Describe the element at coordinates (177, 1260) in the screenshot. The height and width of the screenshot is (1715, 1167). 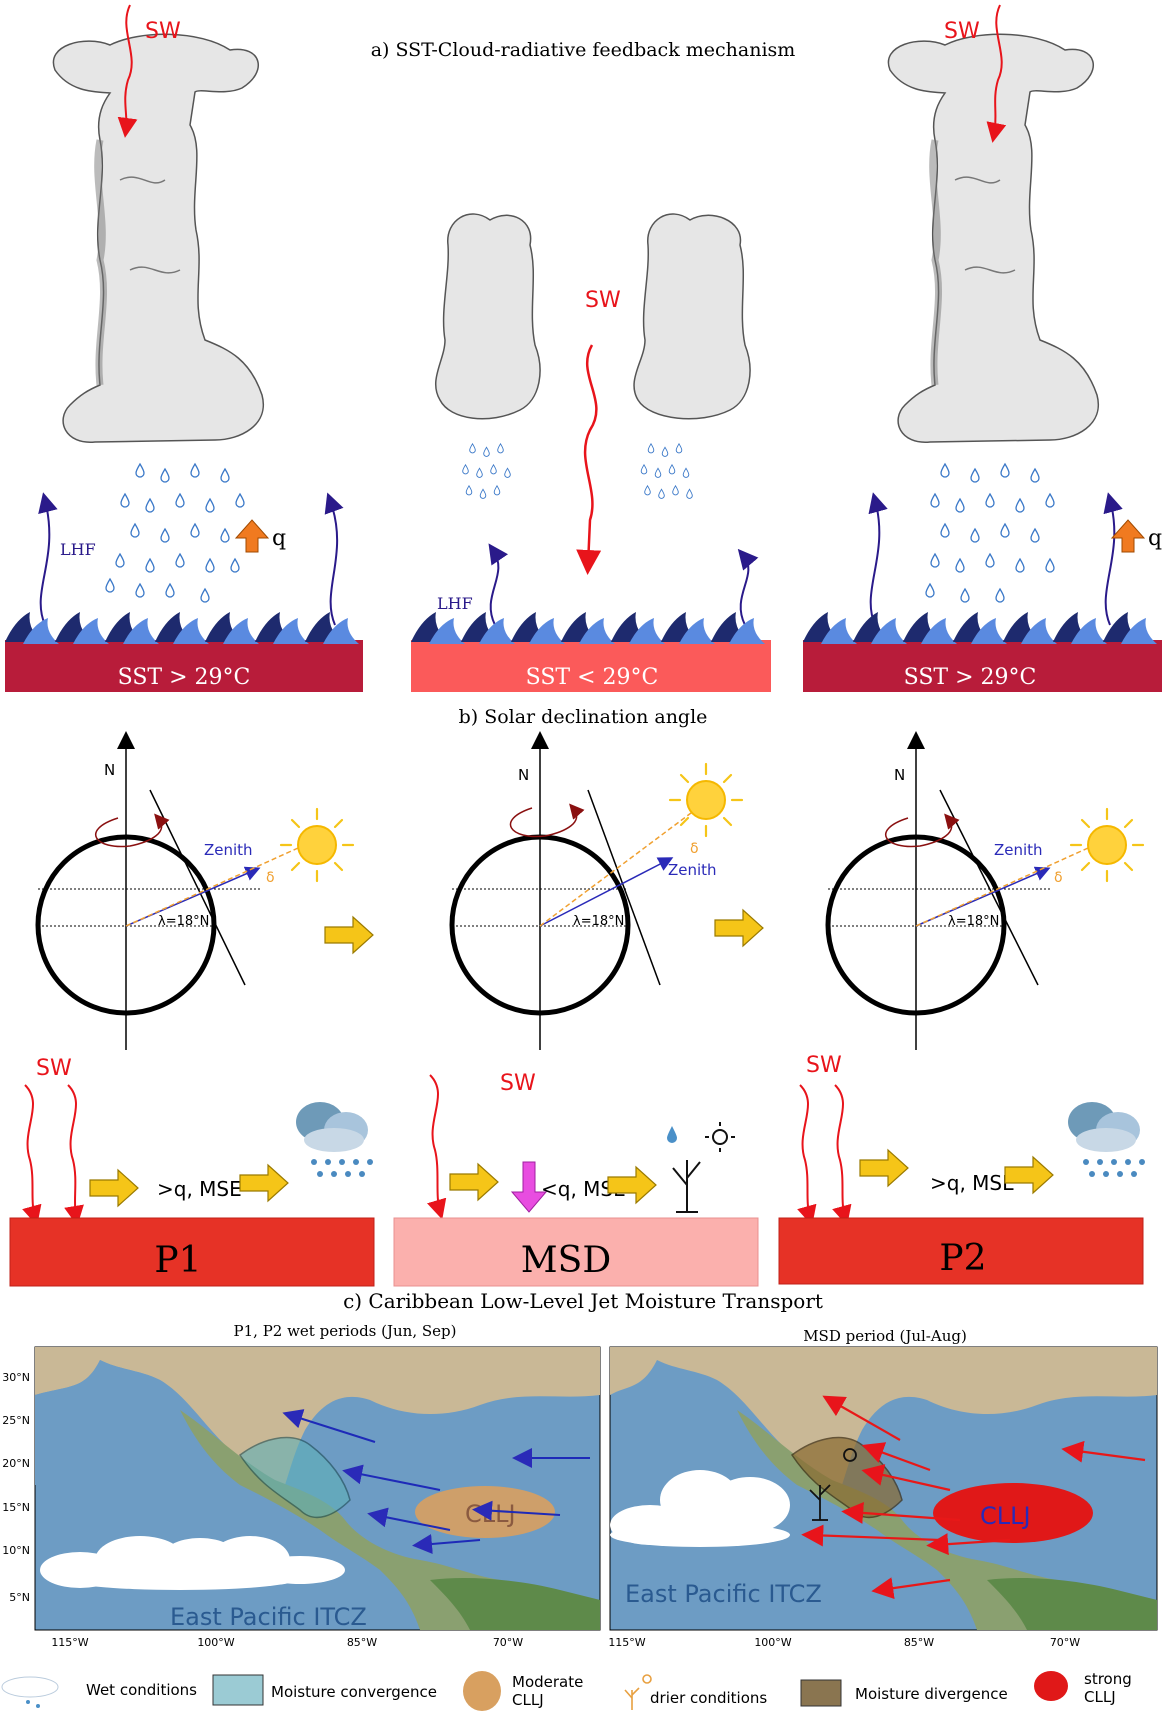
I see `p1-label: P1` at that location.